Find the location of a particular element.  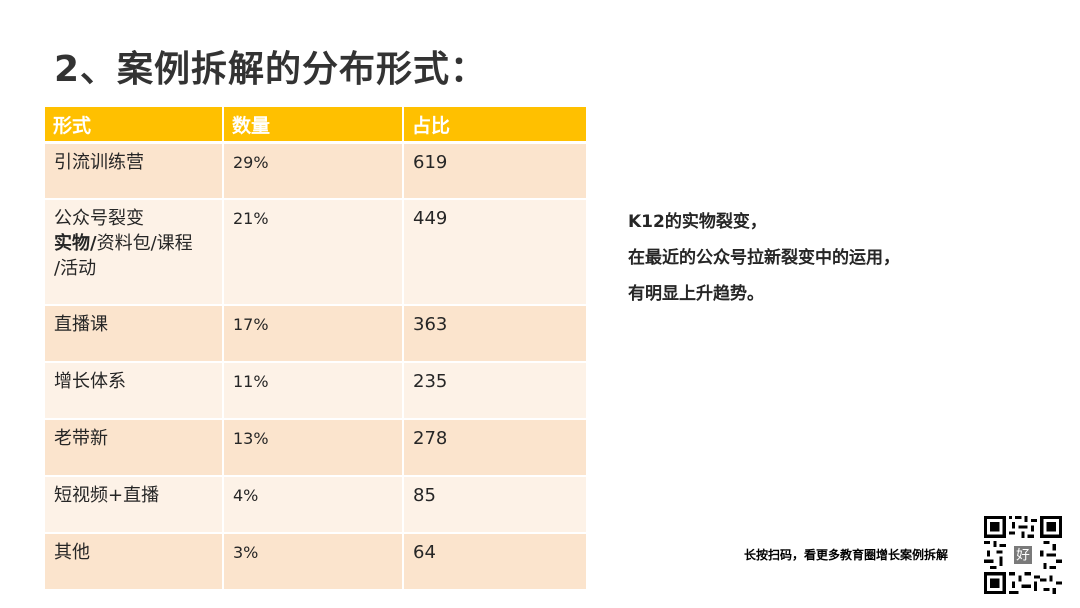

cell-count: 3% is located at coordinates (314, 562).